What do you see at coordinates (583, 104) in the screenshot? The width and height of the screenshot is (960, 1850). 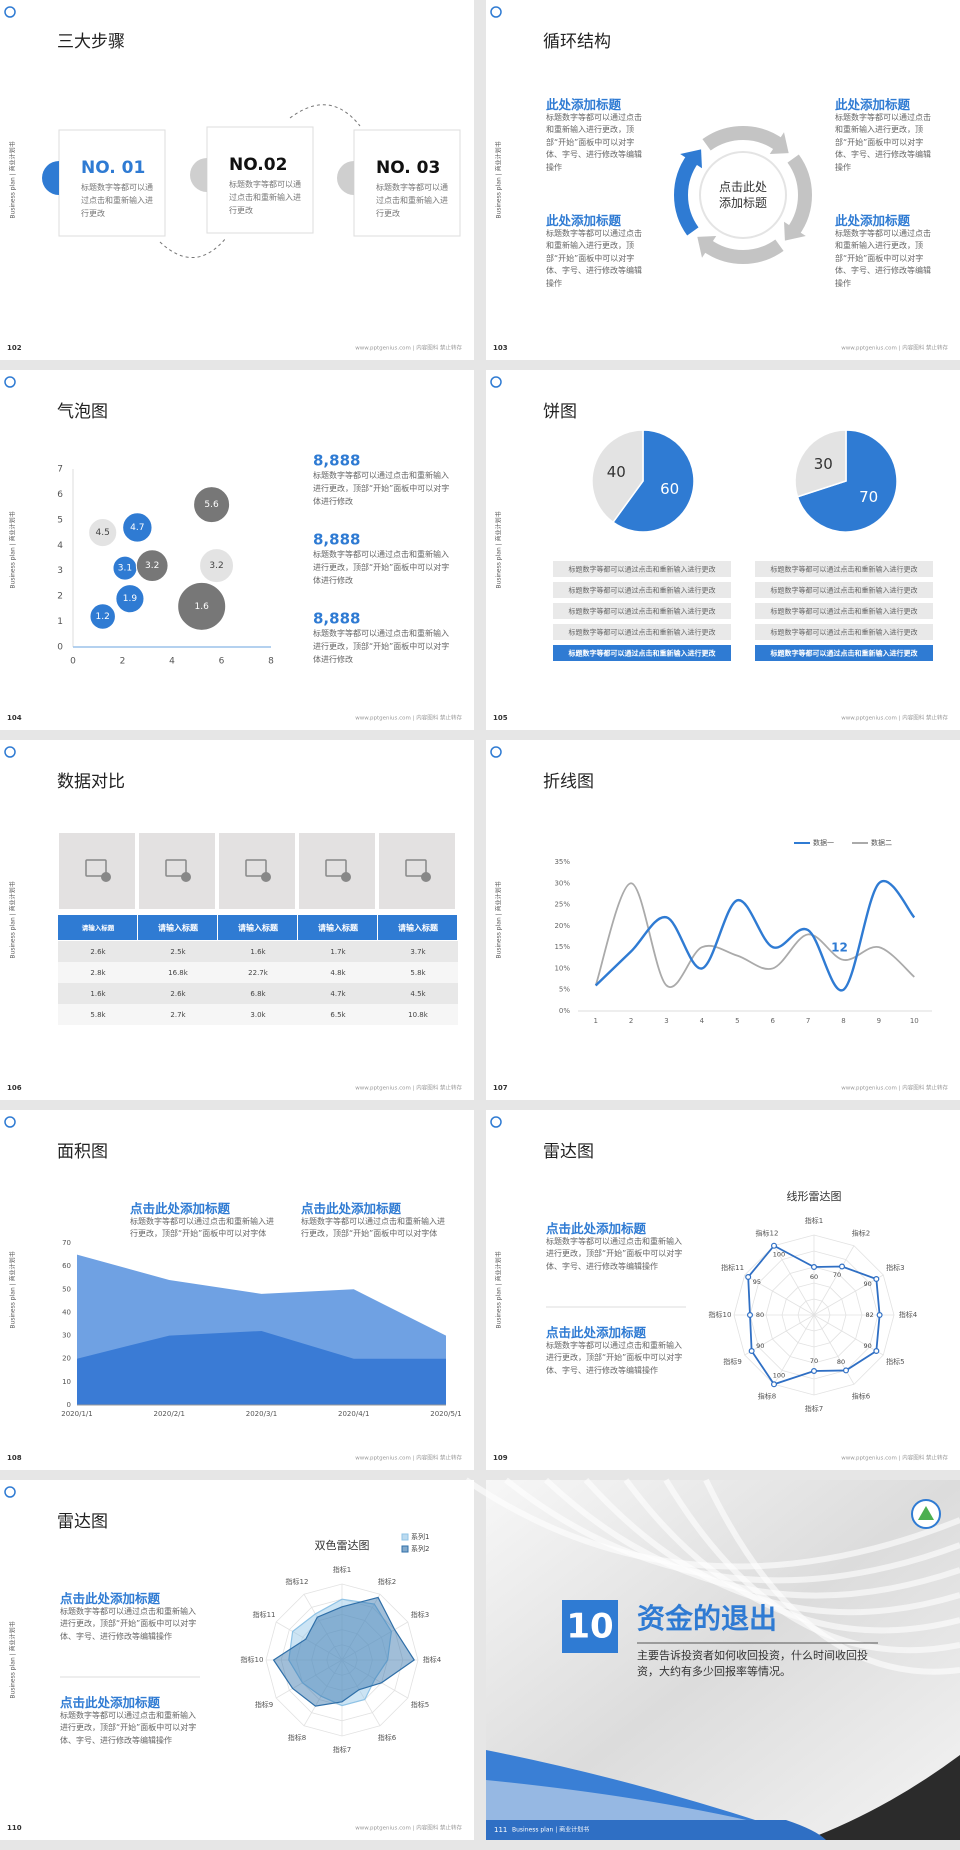 I see `block-title-box: 此处添加标题` at bounding box center [583, 104].